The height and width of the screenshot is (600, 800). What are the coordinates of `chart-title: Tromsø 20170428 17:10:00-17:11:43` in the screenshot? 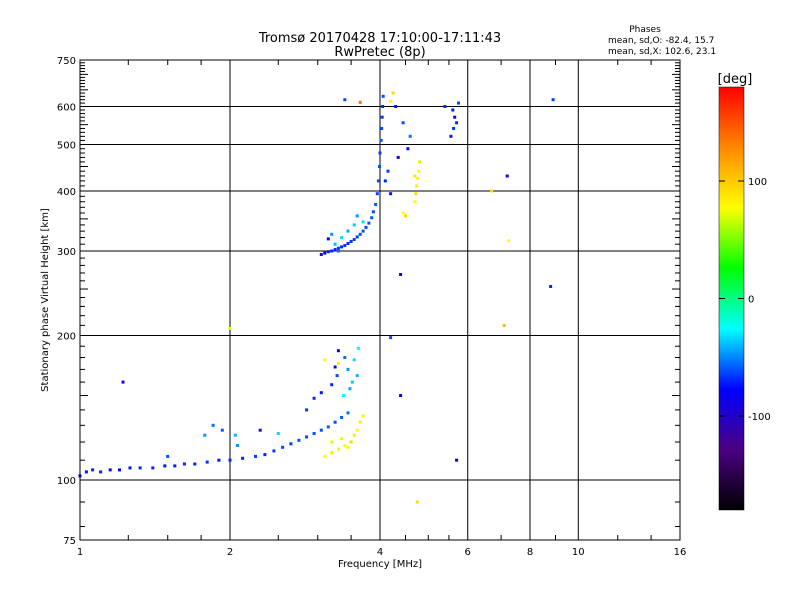 It's located at (379, 38).